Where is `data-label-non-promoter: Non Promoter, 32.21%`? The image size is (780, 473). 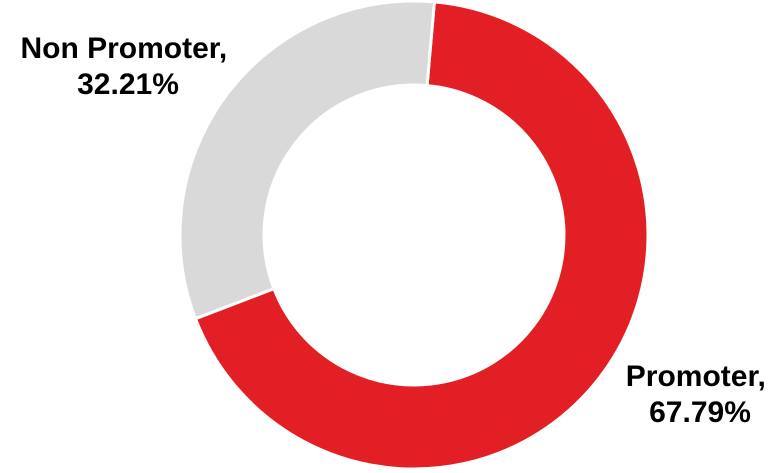 data-label-non-promoter: Non Promoter, 32.21% is located at coordinates (127, 66).